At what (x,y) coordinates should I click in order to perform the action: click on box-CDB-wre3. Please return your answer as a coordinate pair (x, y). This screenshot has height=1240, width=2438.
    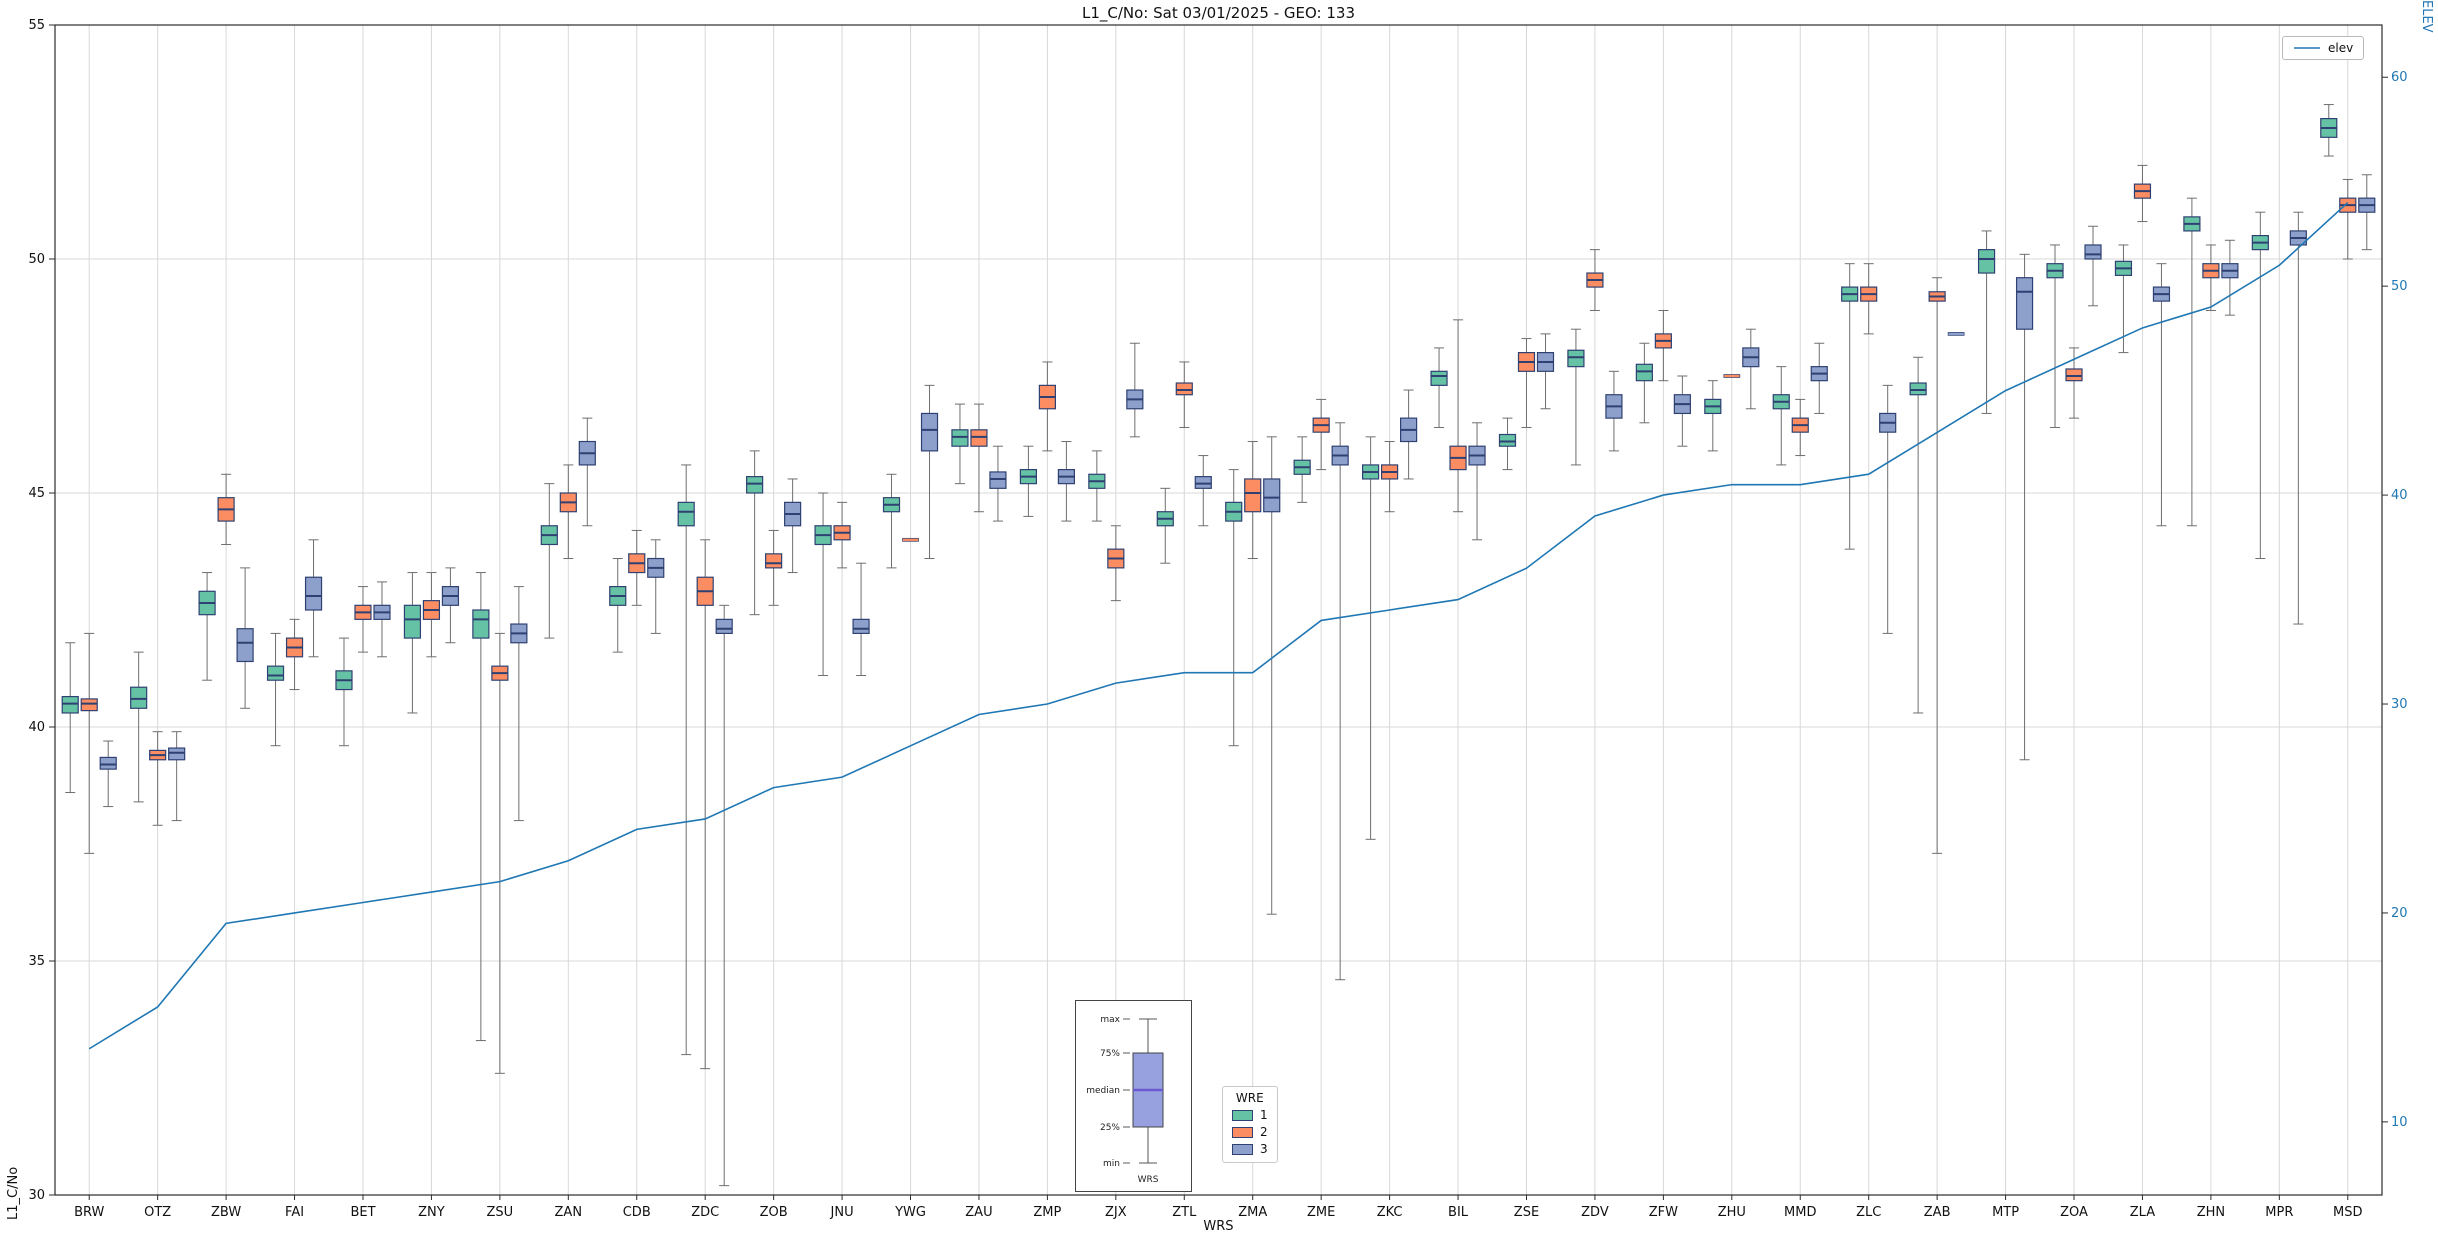
    Looking at the image, I should click on (656, 586).